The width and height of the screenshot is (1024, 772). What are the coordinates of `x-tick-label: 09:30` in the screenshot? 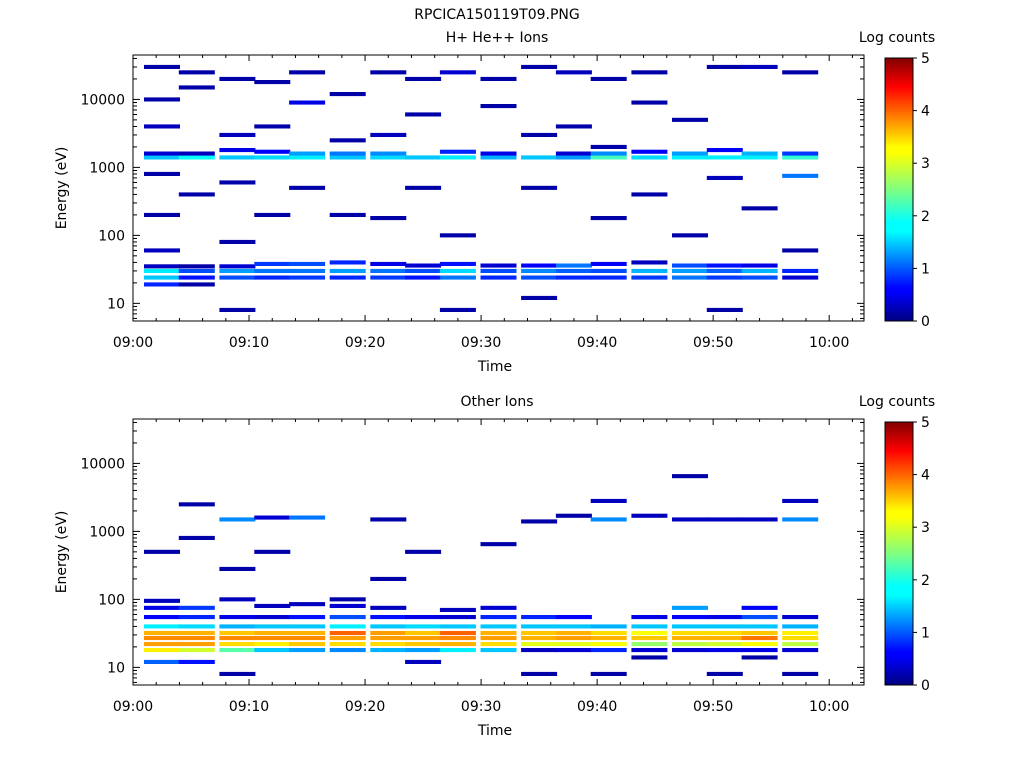 It's located at (481, 343).